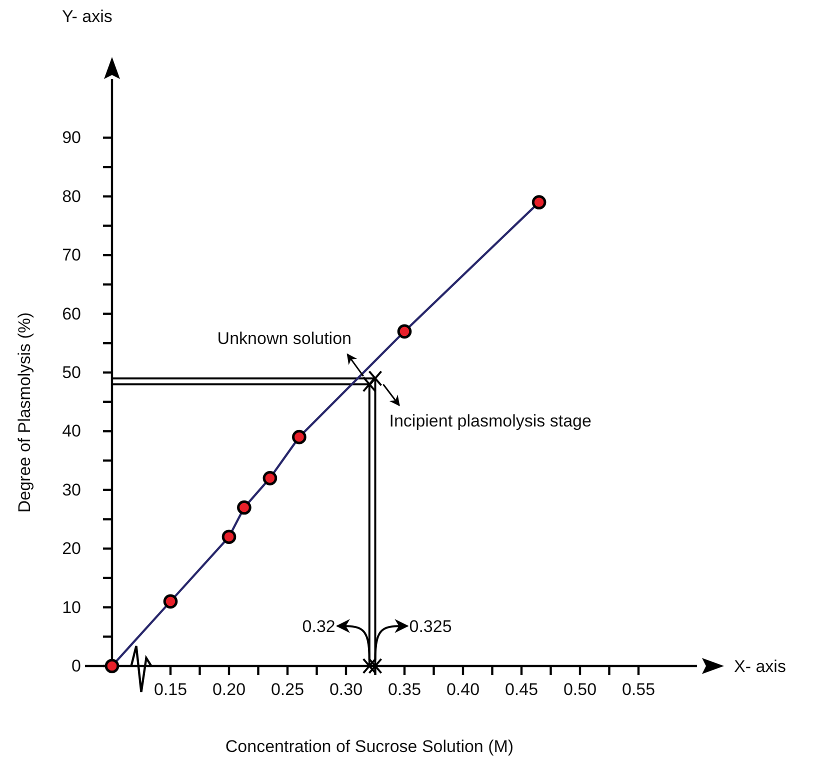  What do you see at coordinates (24, 412) in the screenshot?
I see `y-axis-title: Degree of Plasmolysis (%)` at bounding box center [24, 412].